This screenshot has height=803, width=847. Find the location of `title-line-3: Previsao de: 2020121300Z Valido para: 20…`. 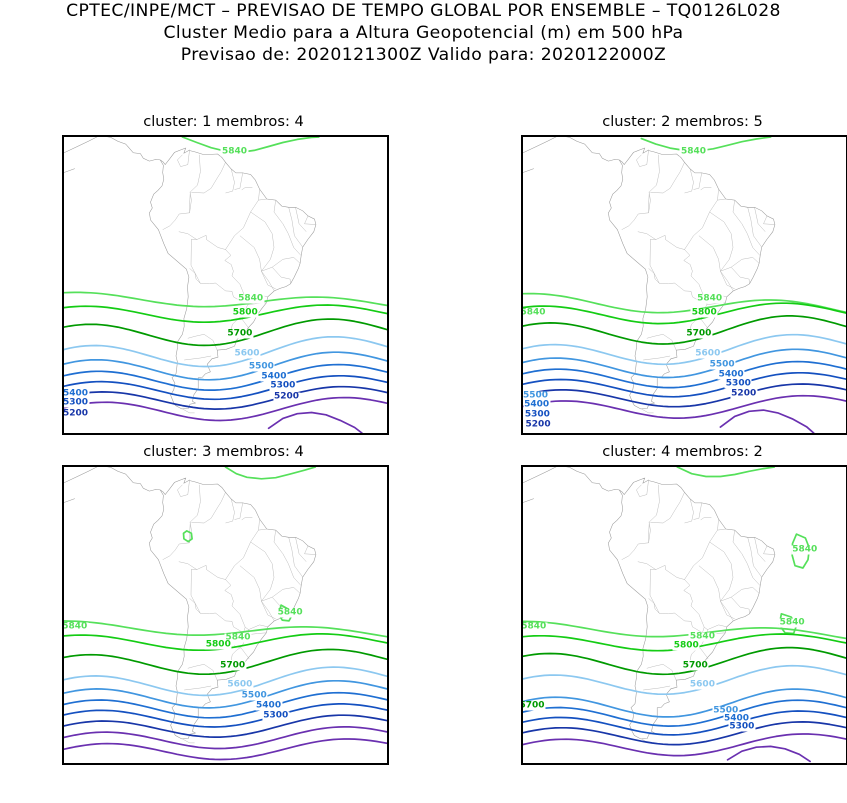

title-line-3: Previsao de: 2020121300Z Valido para: 20… is located at coordinates (423, 55).